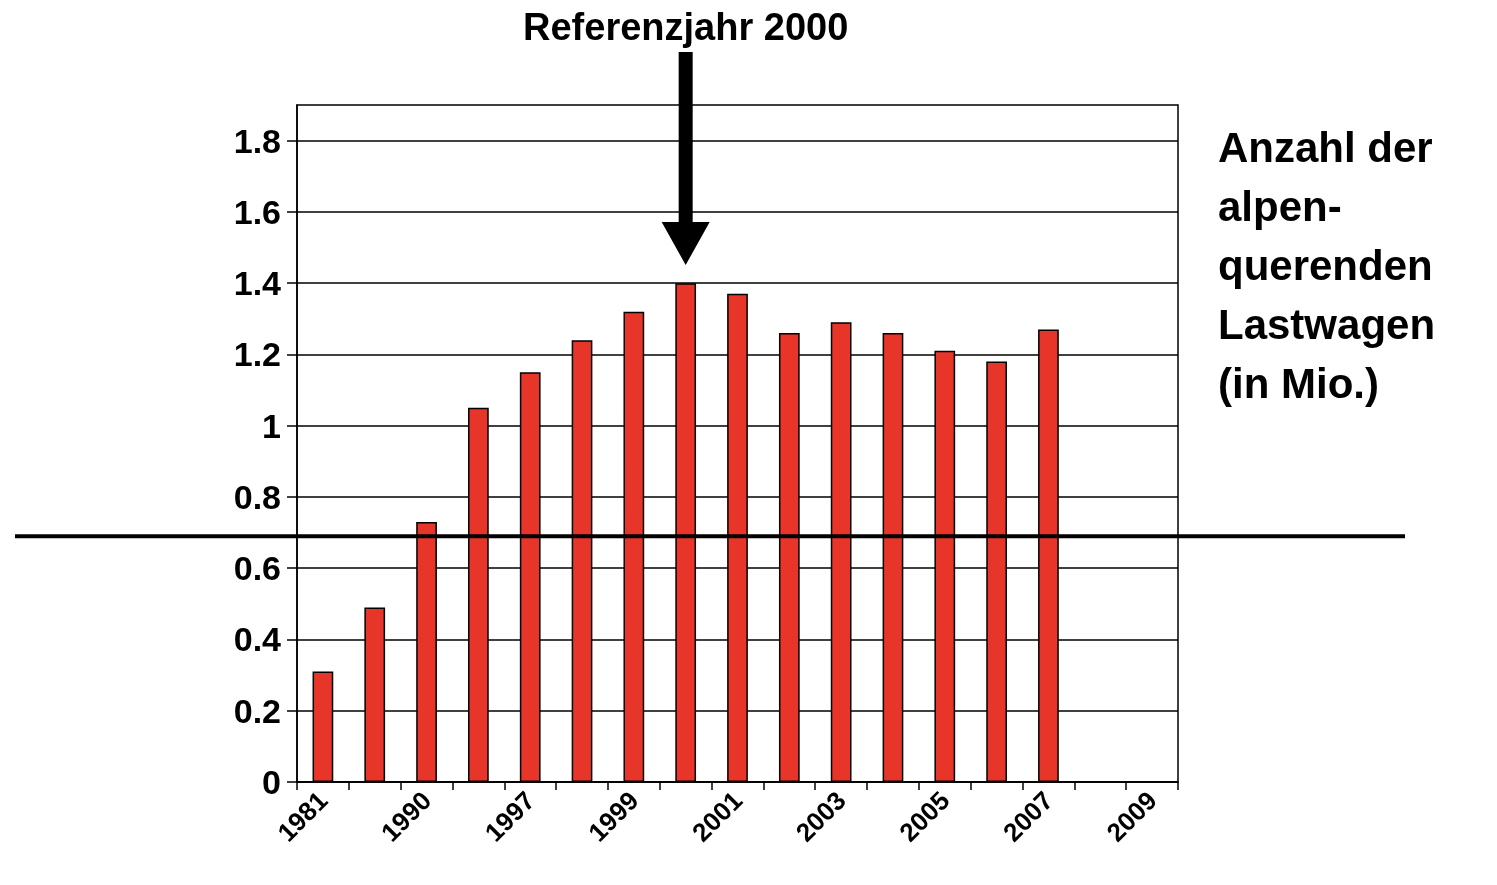 This screenshot has width=1497, height=885. What do you see at coordinates (257, 639) in the screenshot?
I see `y-tick-label: 0.4` at bounding box center [257, 639].